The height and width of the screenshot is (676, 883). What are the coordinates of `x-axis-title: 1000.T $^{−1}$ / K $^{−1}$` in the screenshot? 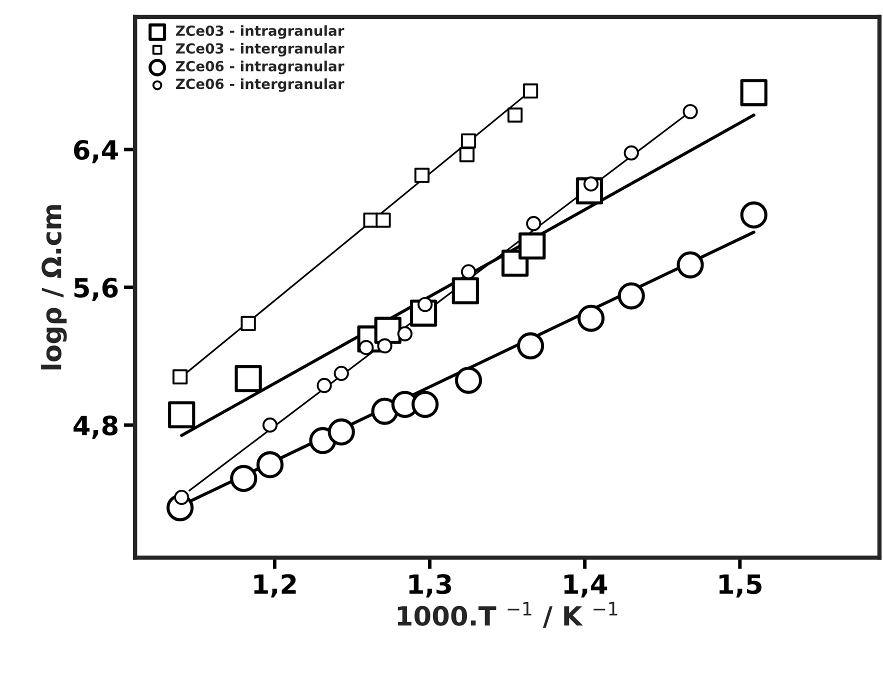 It's located at (508, 615).